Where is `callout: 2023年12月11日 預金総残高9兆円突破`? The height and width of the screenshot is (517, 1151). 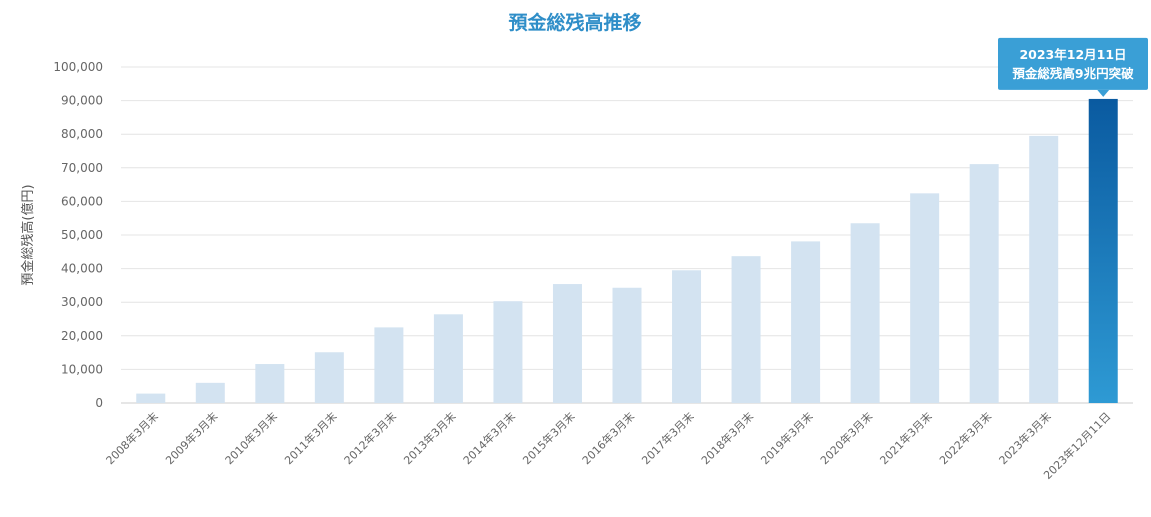
callout: 2023年12月11日 預金総残高9兆円突破 is located at coordinates (1073, 67).